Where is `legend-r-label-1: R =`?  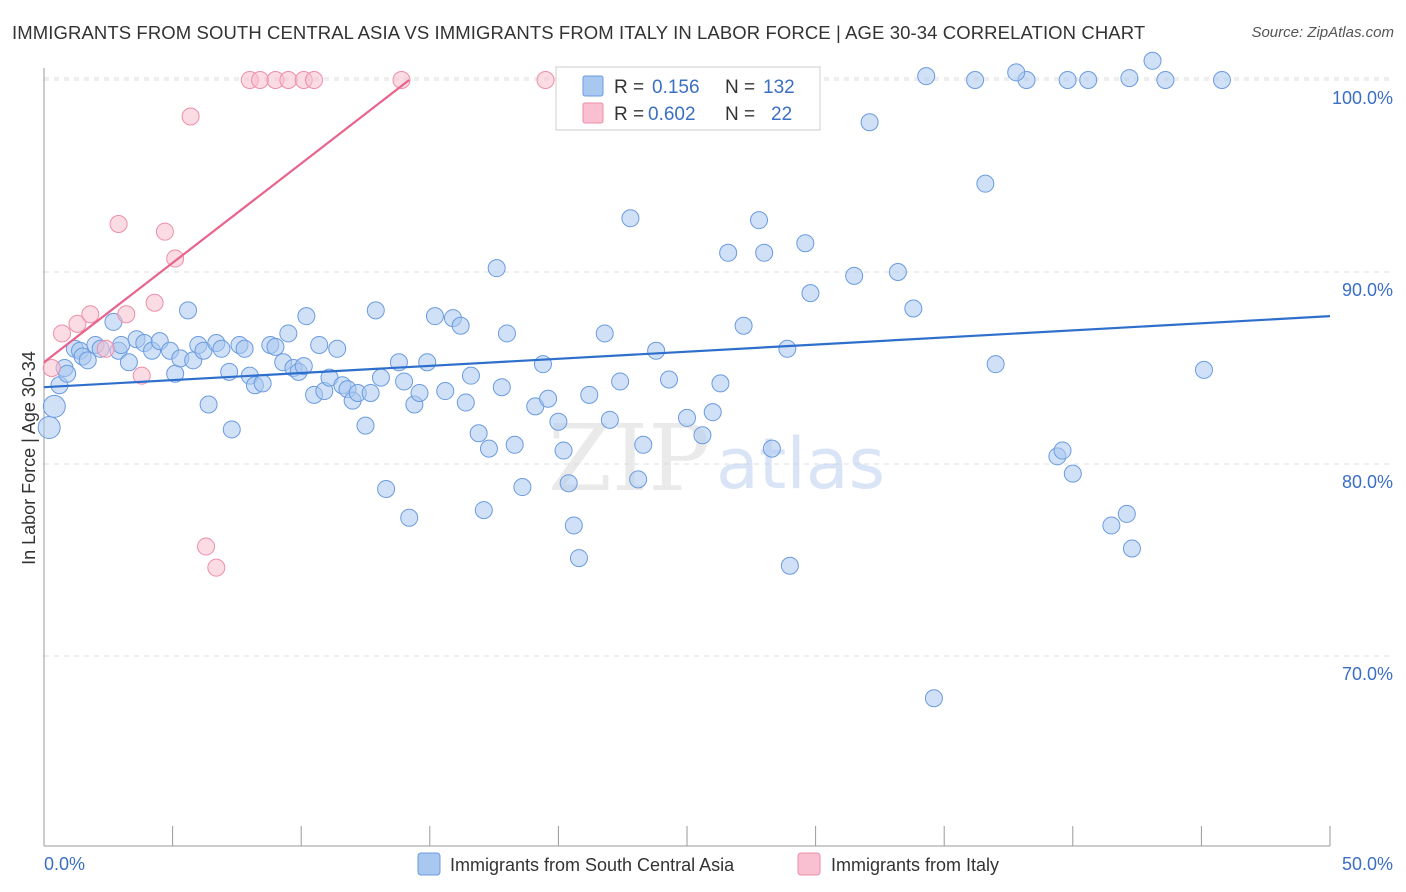 legend-r-label-1: R = is located at coordinates (629, 87).